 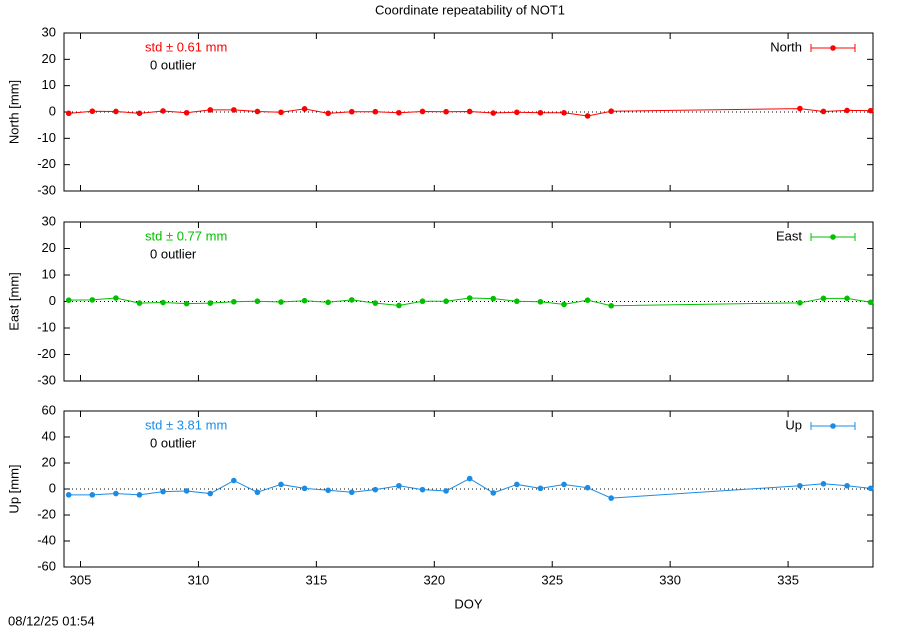 What do you see at coordinates (13, 488) in the screenshot?
I see `y-axis-label: Up [mm]` at bounding box center [13, 488].